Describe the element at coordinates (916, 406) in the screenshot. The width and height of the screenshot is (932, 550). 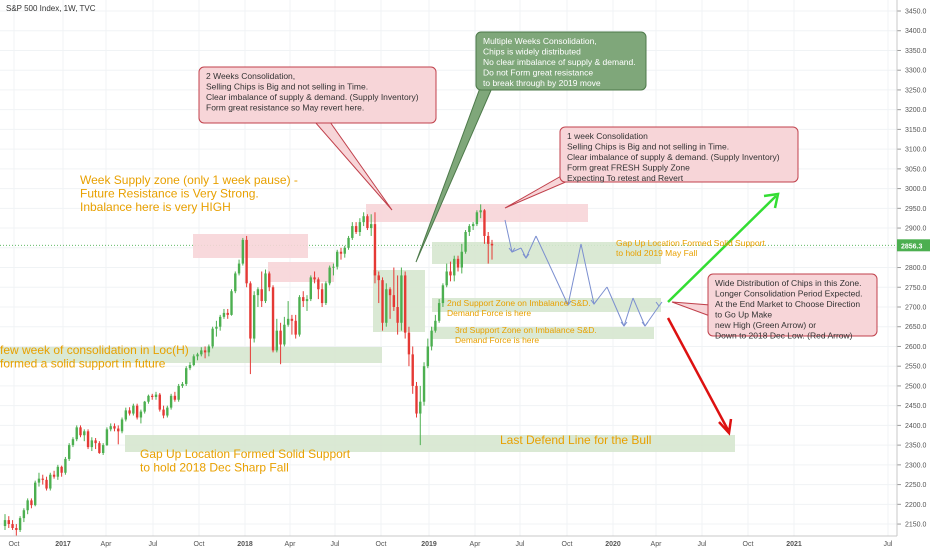
I see `y-tick-label: 2450.0` at that location.